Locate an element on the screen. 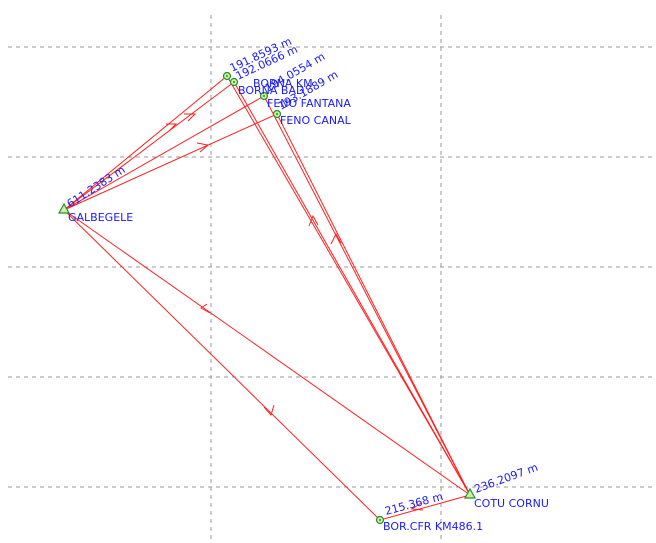  edge-cotu-borcfr is located at coordinates (425, 507).